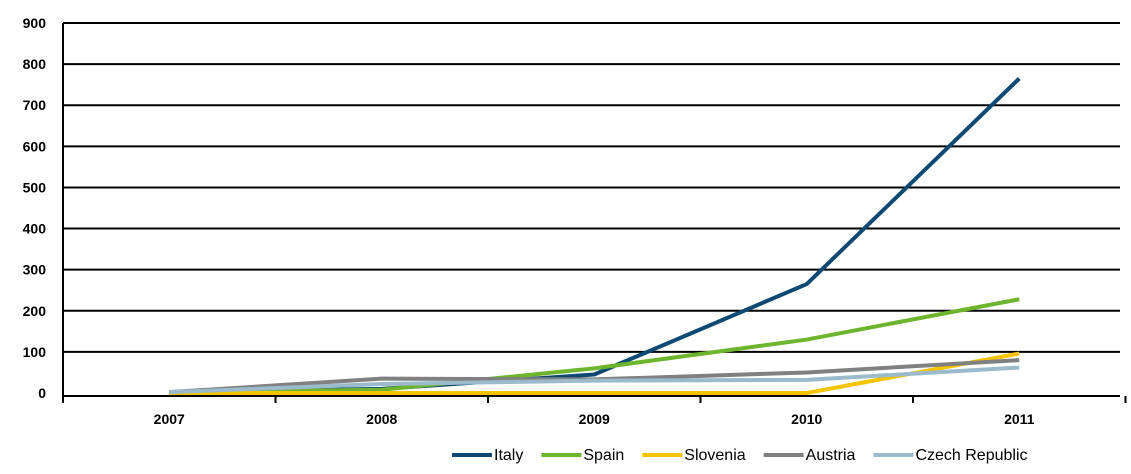  I want to click on legend-label: Italy, so click(508, 455).